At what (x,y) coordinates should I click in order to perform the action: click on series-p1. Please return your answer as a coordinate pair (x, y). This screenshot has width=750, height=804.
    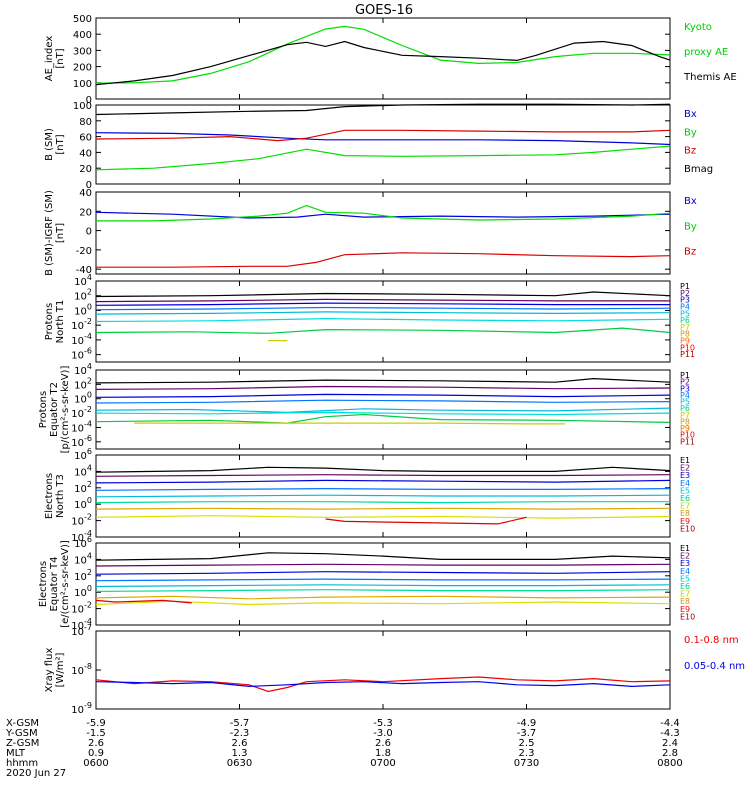
    Looking at the image, I should click on (383, 294).